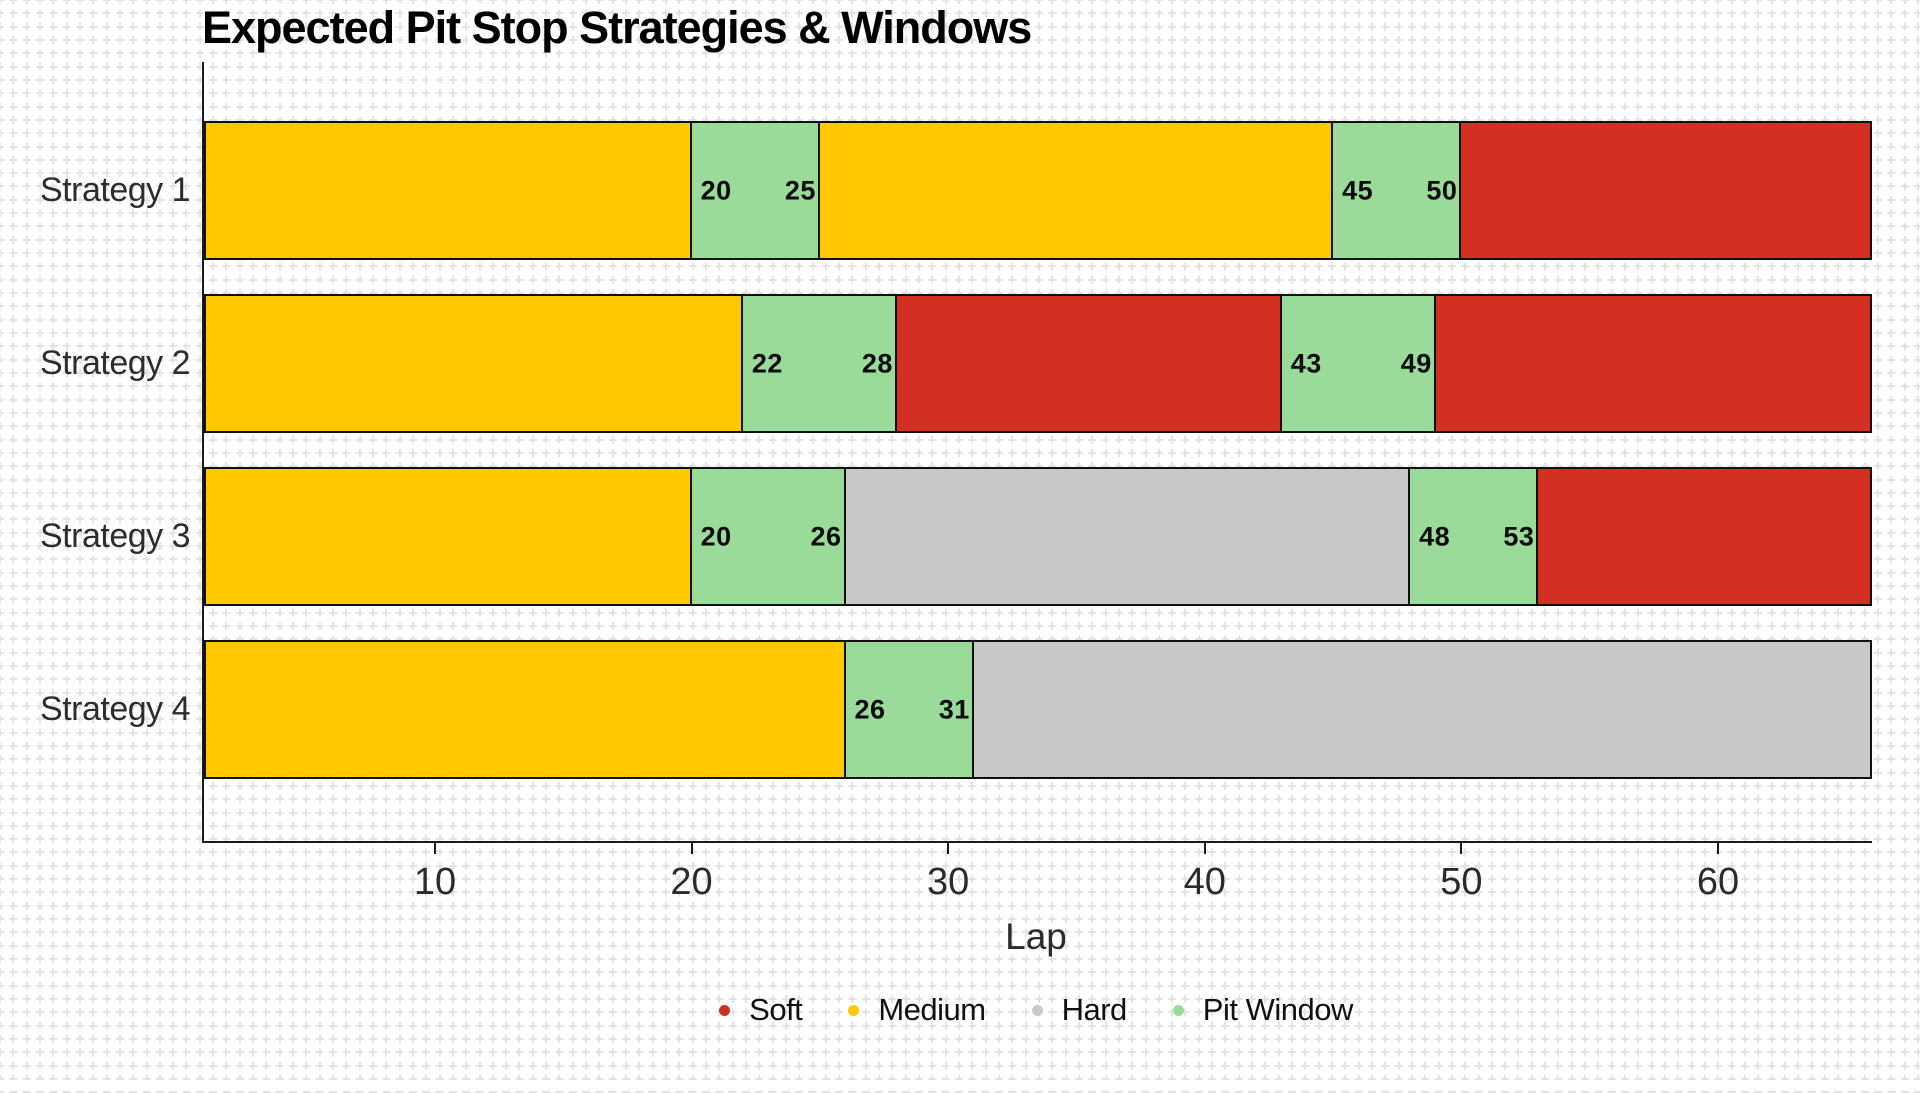 The width and height of the screenshot is (1920, 1093). I want to click on x-tick-label: 50, so click(1461, 882).